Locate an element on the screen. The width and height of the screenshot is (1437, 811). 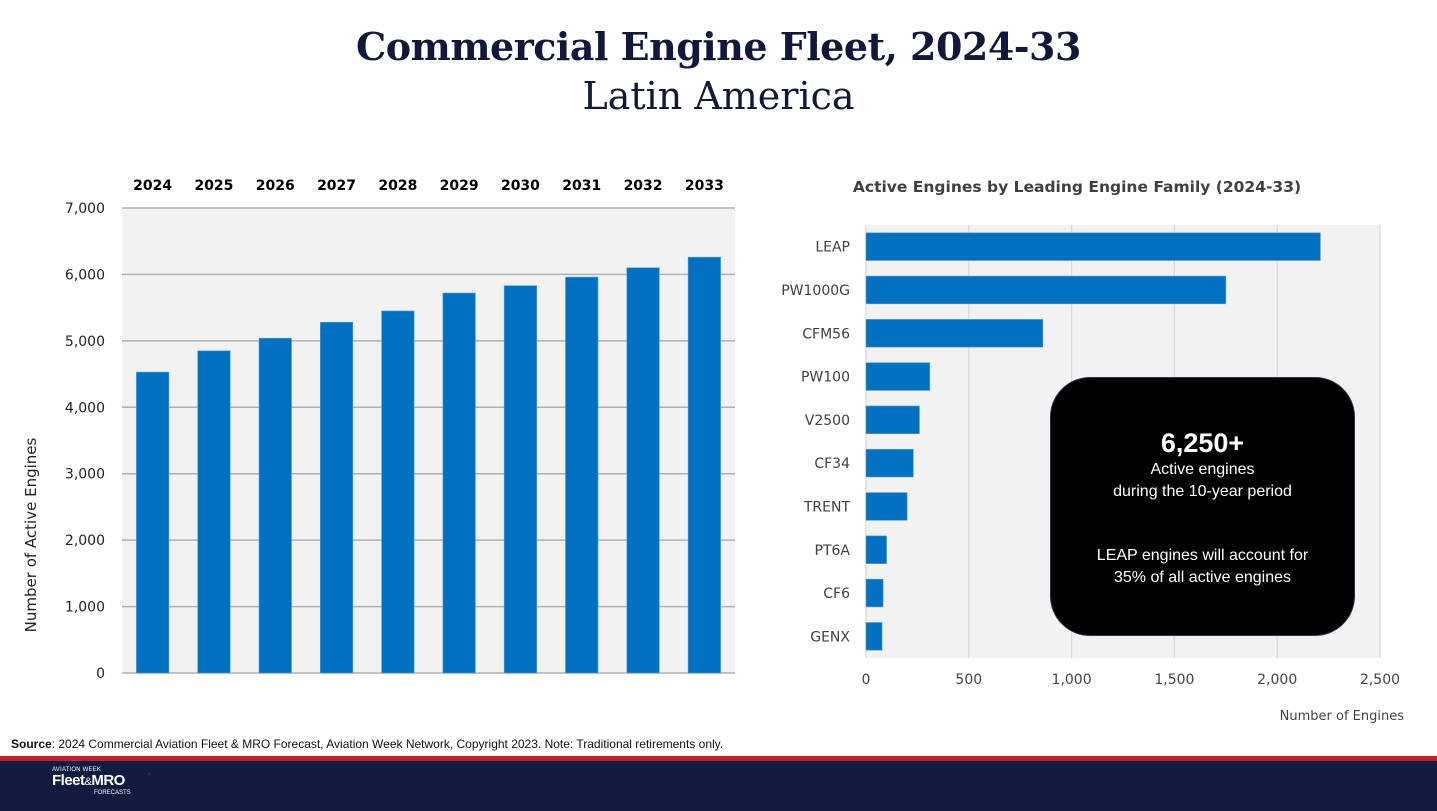
bar-2026 is located at coordinates (275, 505).